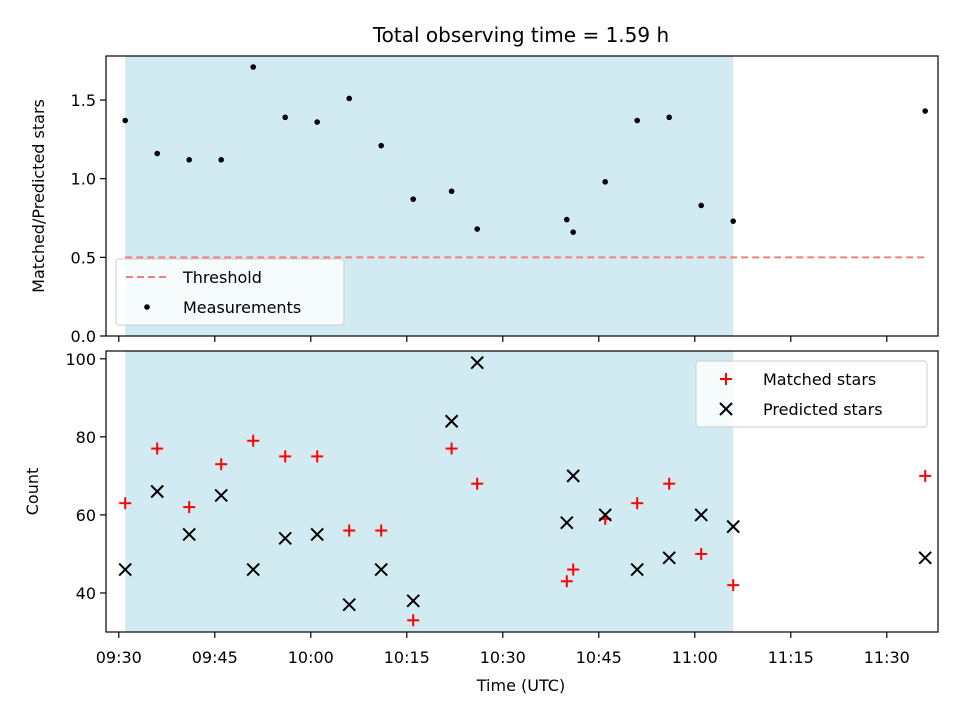  I want to click on y-tick-label: 0.5, so click(83, 257).